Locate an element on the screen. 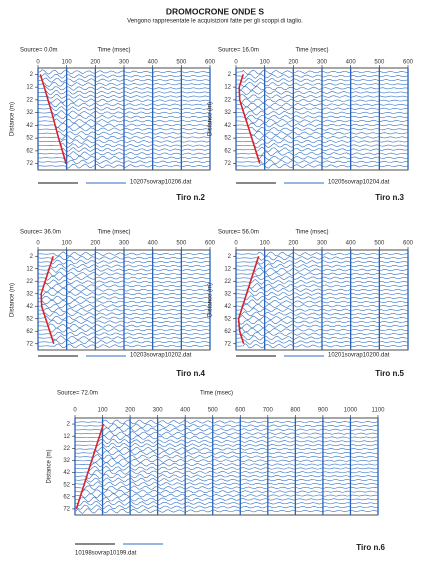  source-label: Source= 16.0m is located at coordinates (238, 51).